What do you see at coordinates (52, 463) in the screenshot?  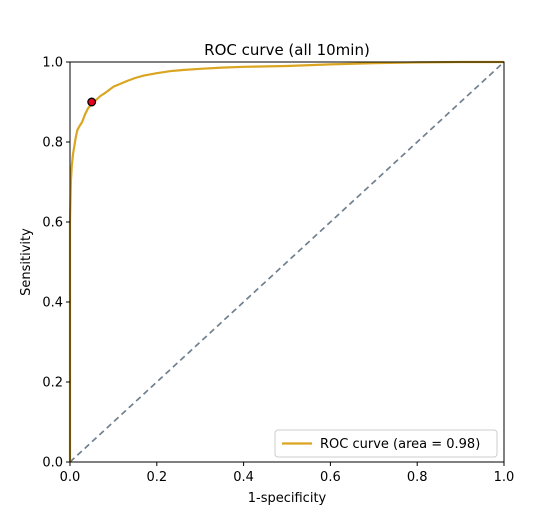 I see `y-tick-label: 0.0` at bounding box center [52, 463].